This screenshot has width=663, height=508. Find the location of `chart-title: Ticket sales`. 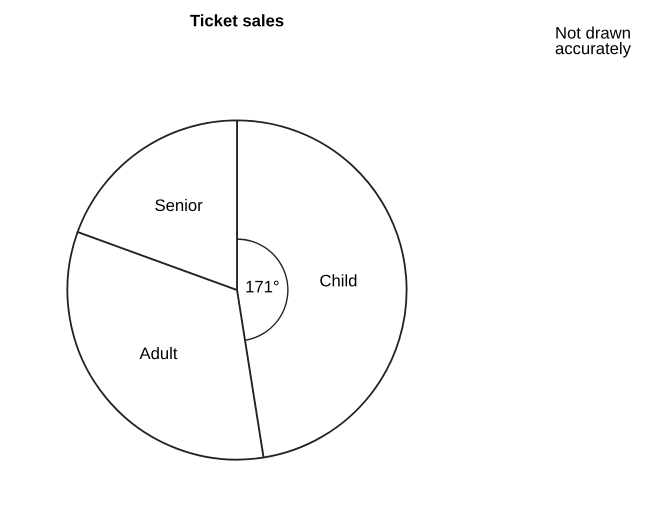

chart-title: Ticket sales is located at coordinates (237, 20).